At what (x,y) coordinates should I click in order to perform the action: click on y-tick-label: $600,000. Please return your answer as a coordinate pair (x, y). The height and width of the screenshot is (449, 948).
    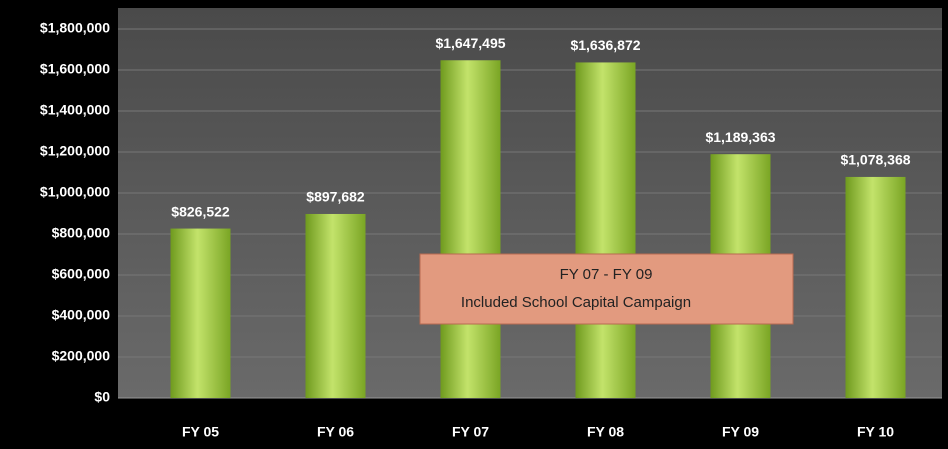
    Looking at the image, I should click on (81, 274).